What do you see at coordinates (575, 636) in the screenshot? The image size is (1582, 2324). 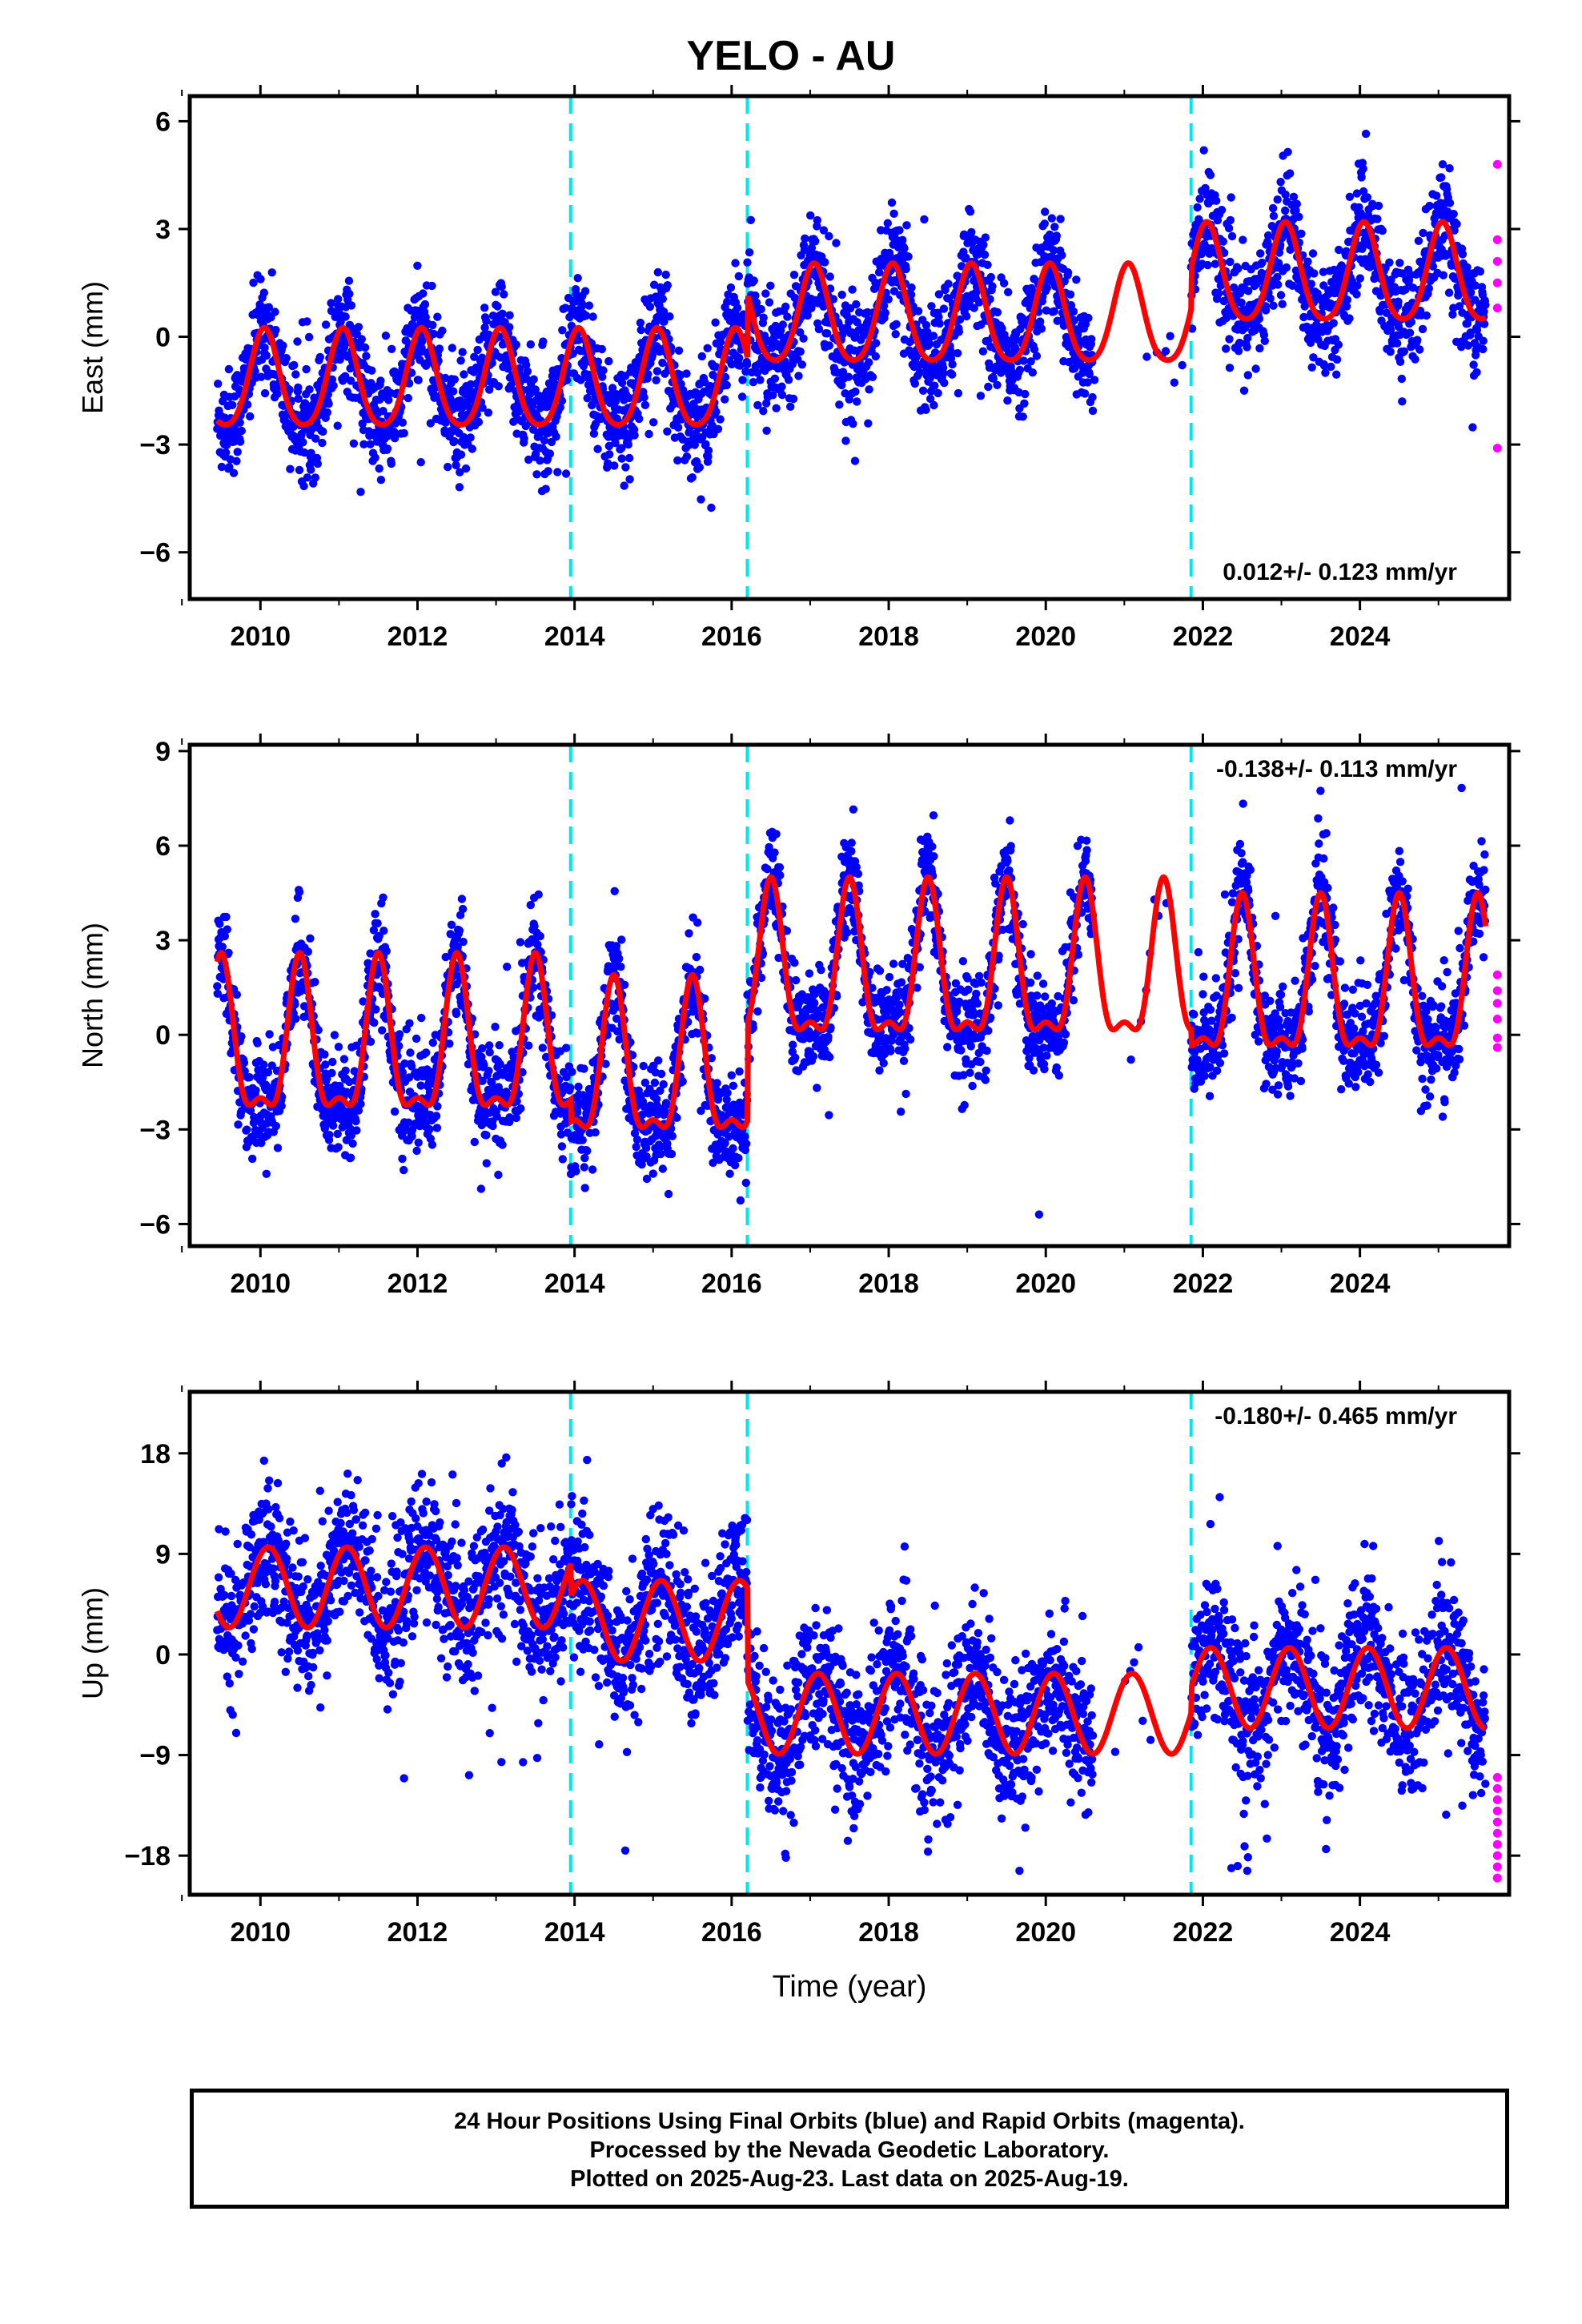 I see `x-tick-label: 2014` at bounding box center [575, 636].